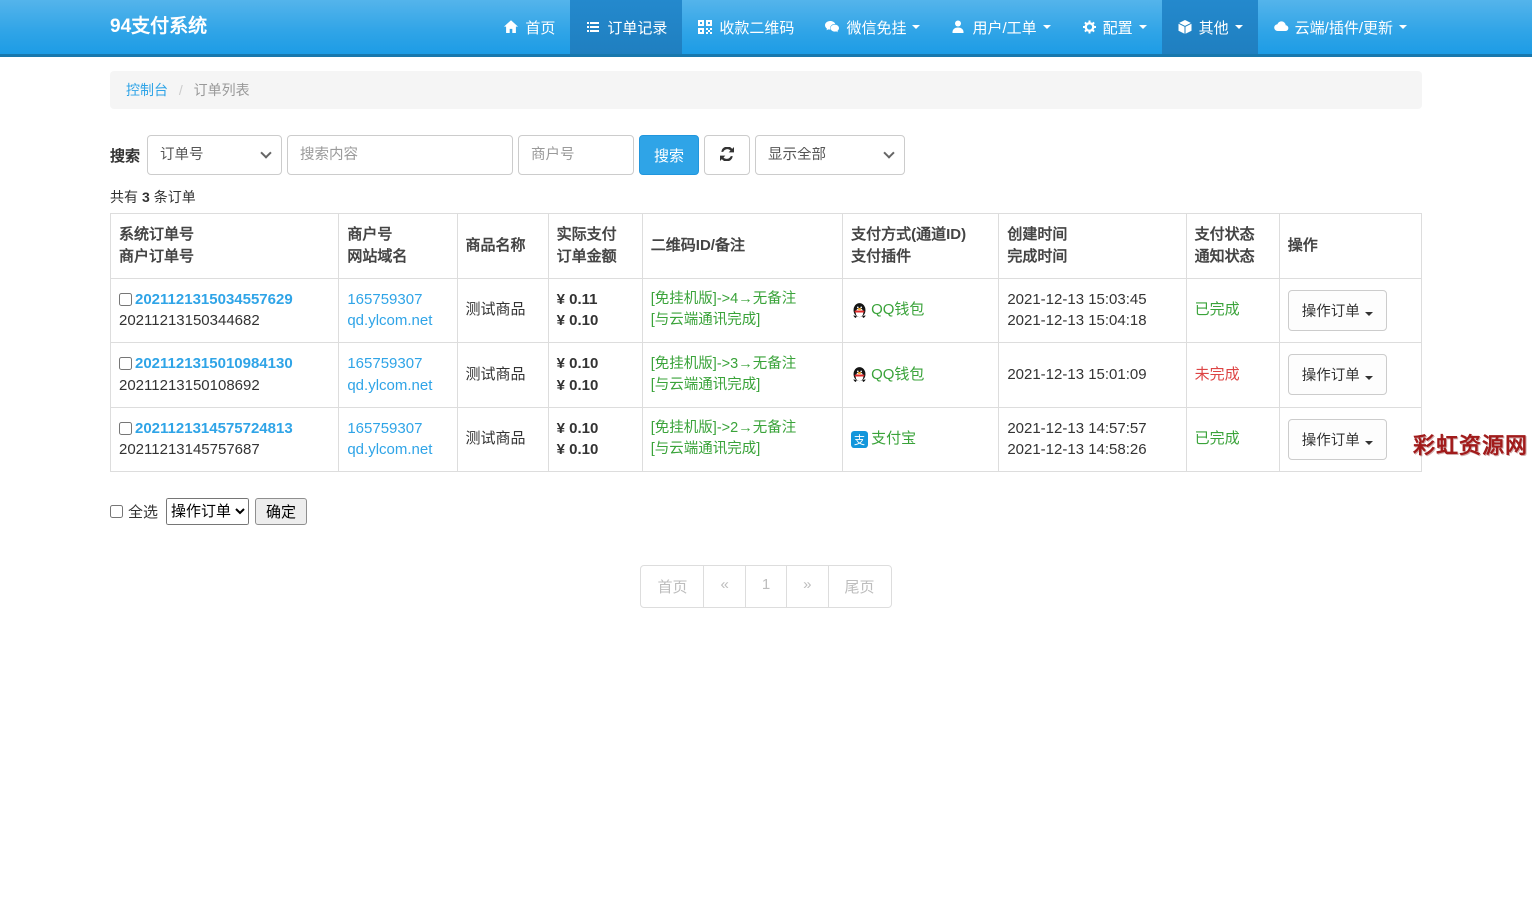  Describe the element at coordinates (125, 156) in the screenshot. I see `search-label: 搜索` at that location.